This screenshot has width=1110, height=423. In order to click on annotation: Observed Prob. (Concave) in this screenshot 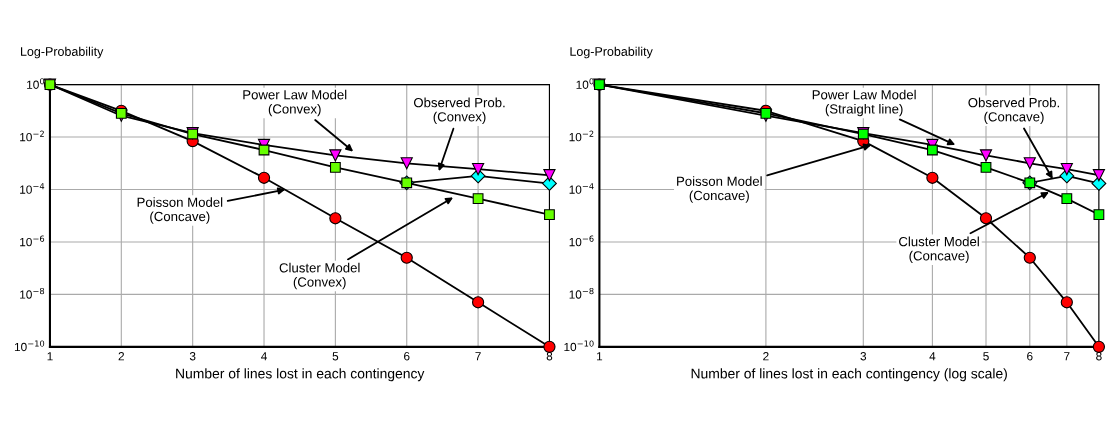, I will do `click(1013, 111)`.